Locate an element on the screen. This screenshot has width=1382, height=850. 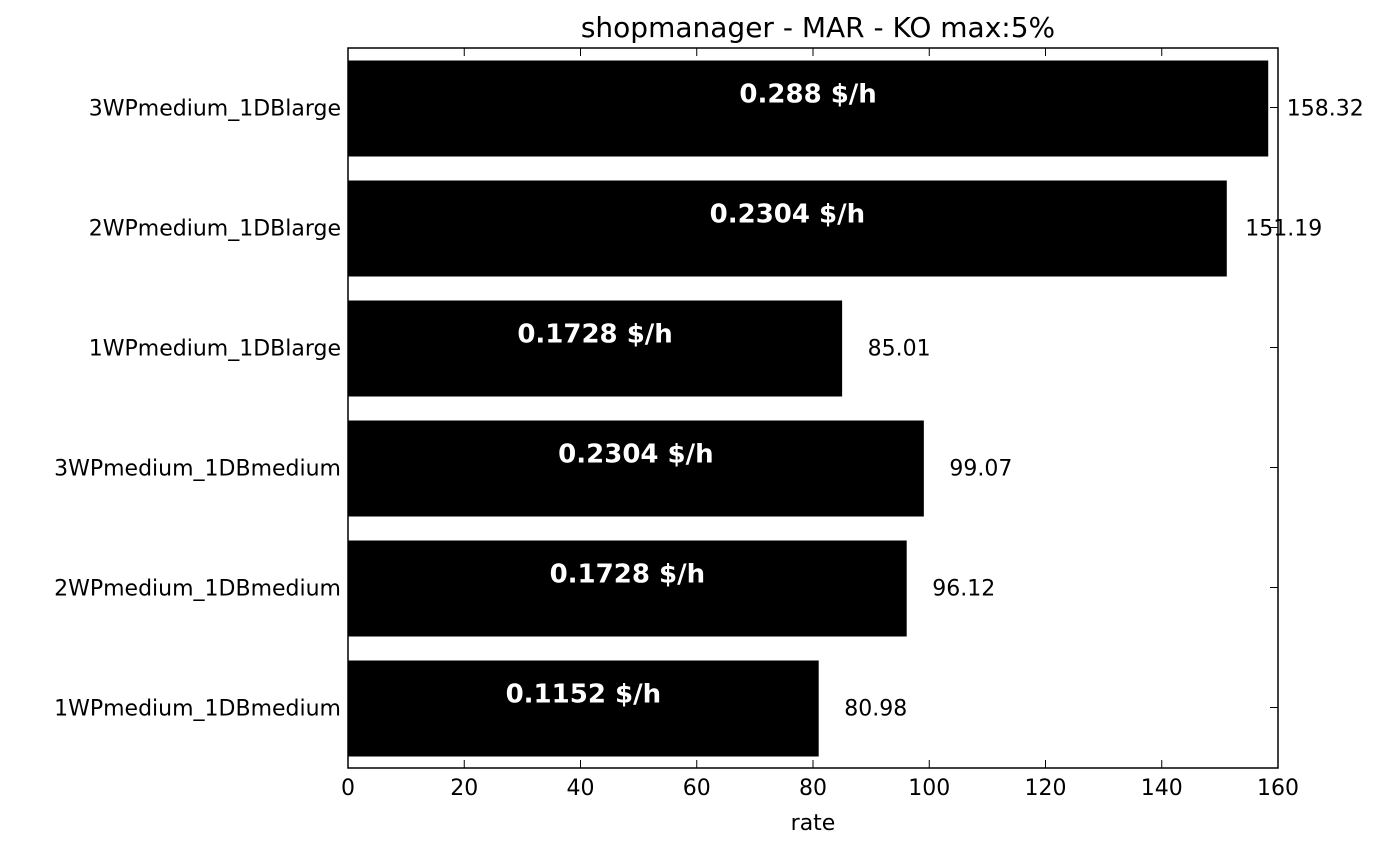
bar-value-label: 151.19 is located at coordinates (1283, 229).